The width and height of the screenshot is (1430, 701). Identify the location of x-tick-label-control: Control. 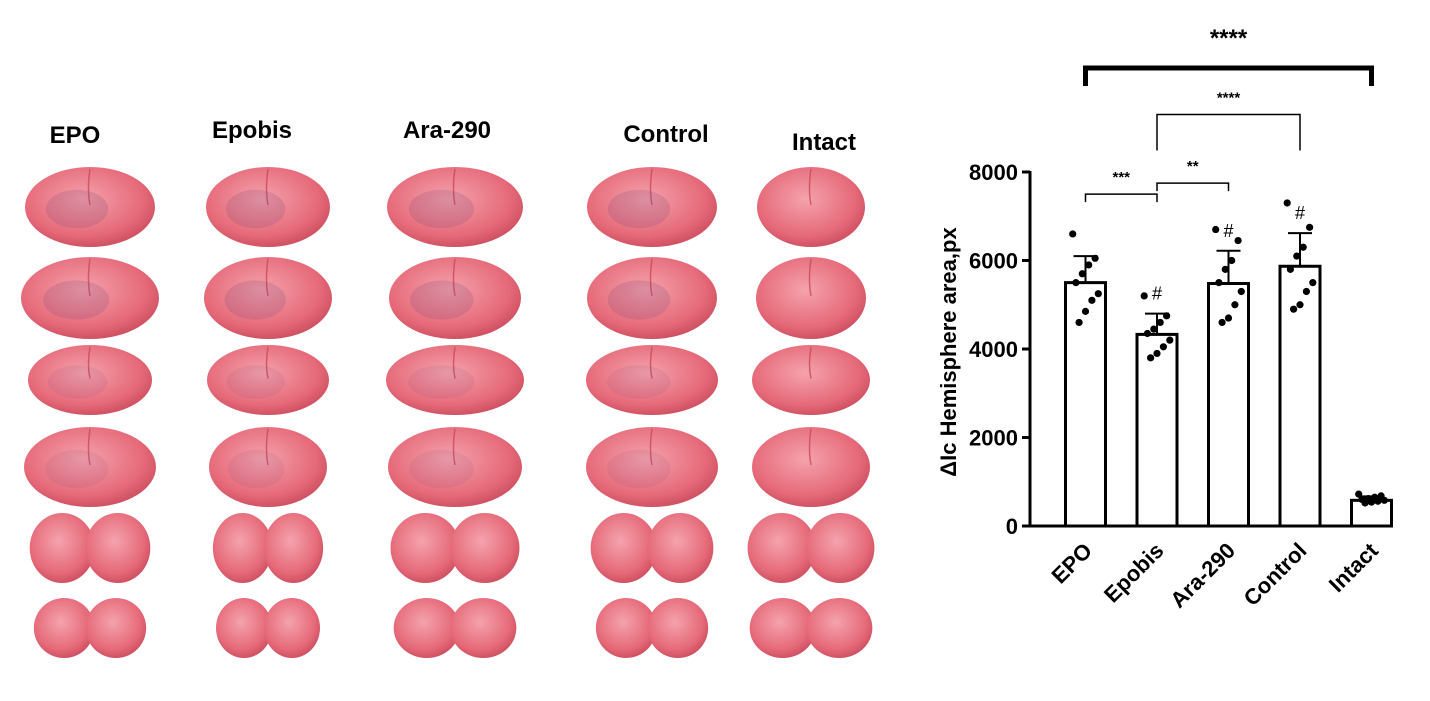
(1275, 574).